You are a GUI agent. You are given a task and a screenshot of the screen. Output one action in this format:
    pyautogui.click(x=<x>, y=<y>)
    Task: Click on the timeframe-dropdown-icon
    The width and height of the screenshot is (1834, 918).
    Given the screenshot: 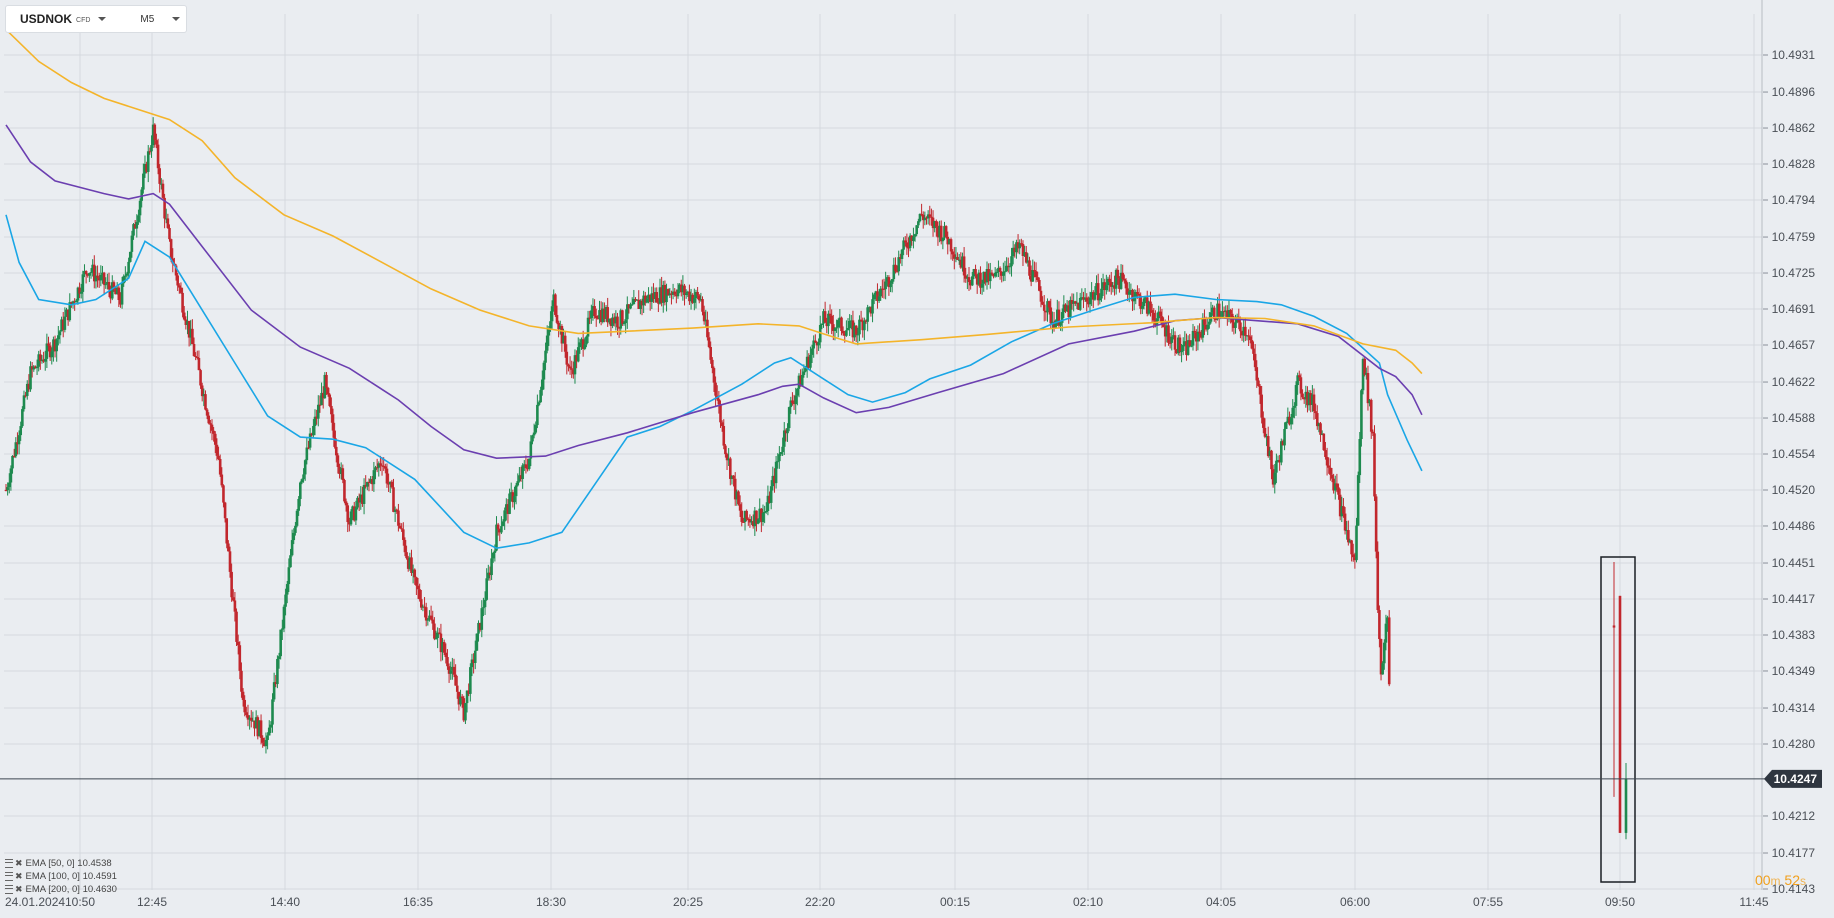 What is the action you would take?
    pyautogui.click(x=176, y=19)
    